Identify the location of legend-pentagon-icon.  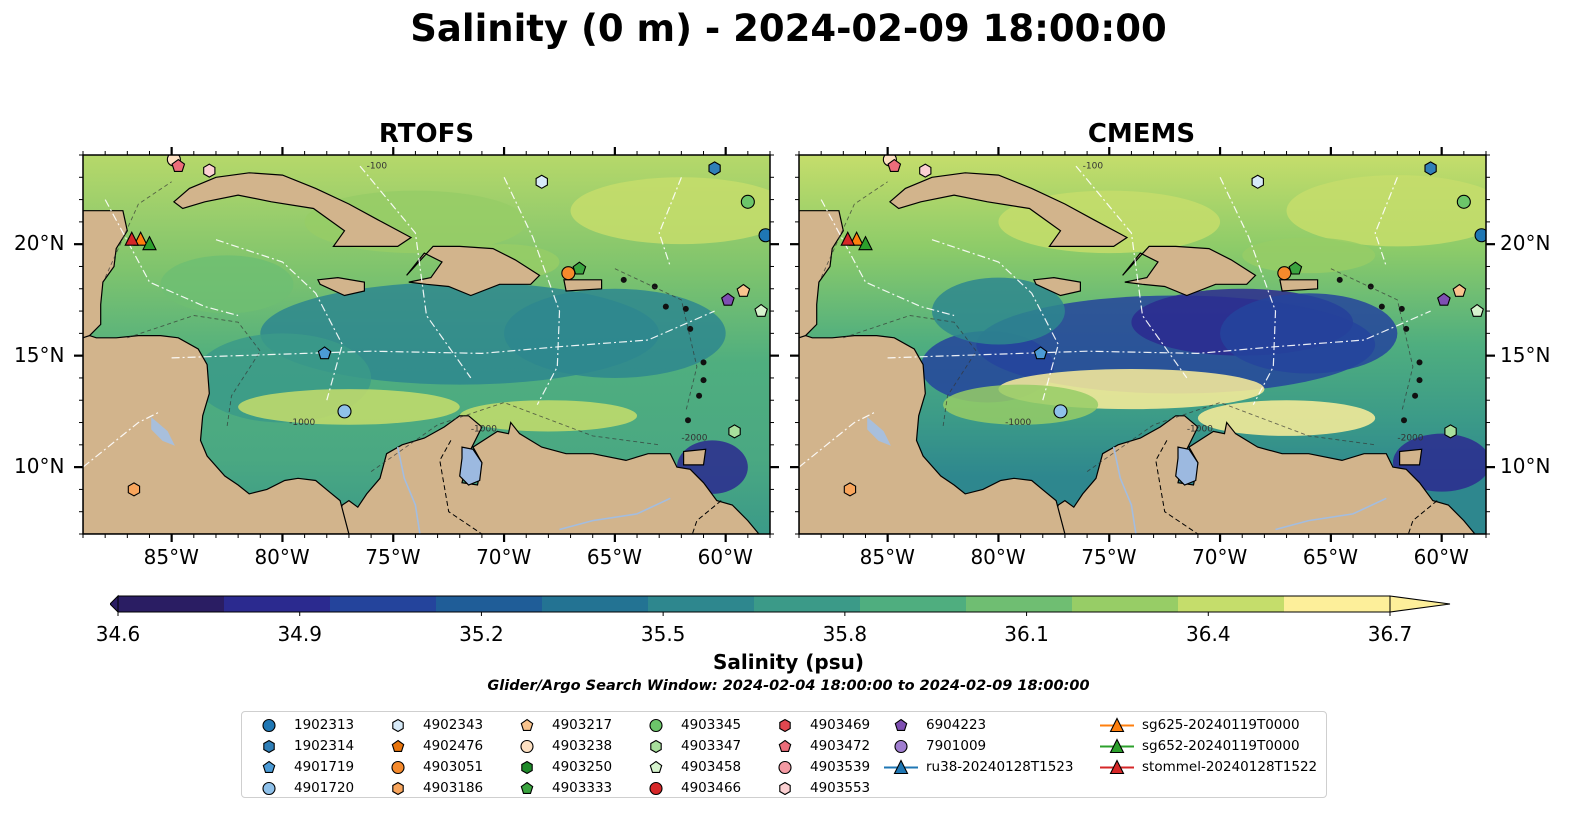
(527, 724).